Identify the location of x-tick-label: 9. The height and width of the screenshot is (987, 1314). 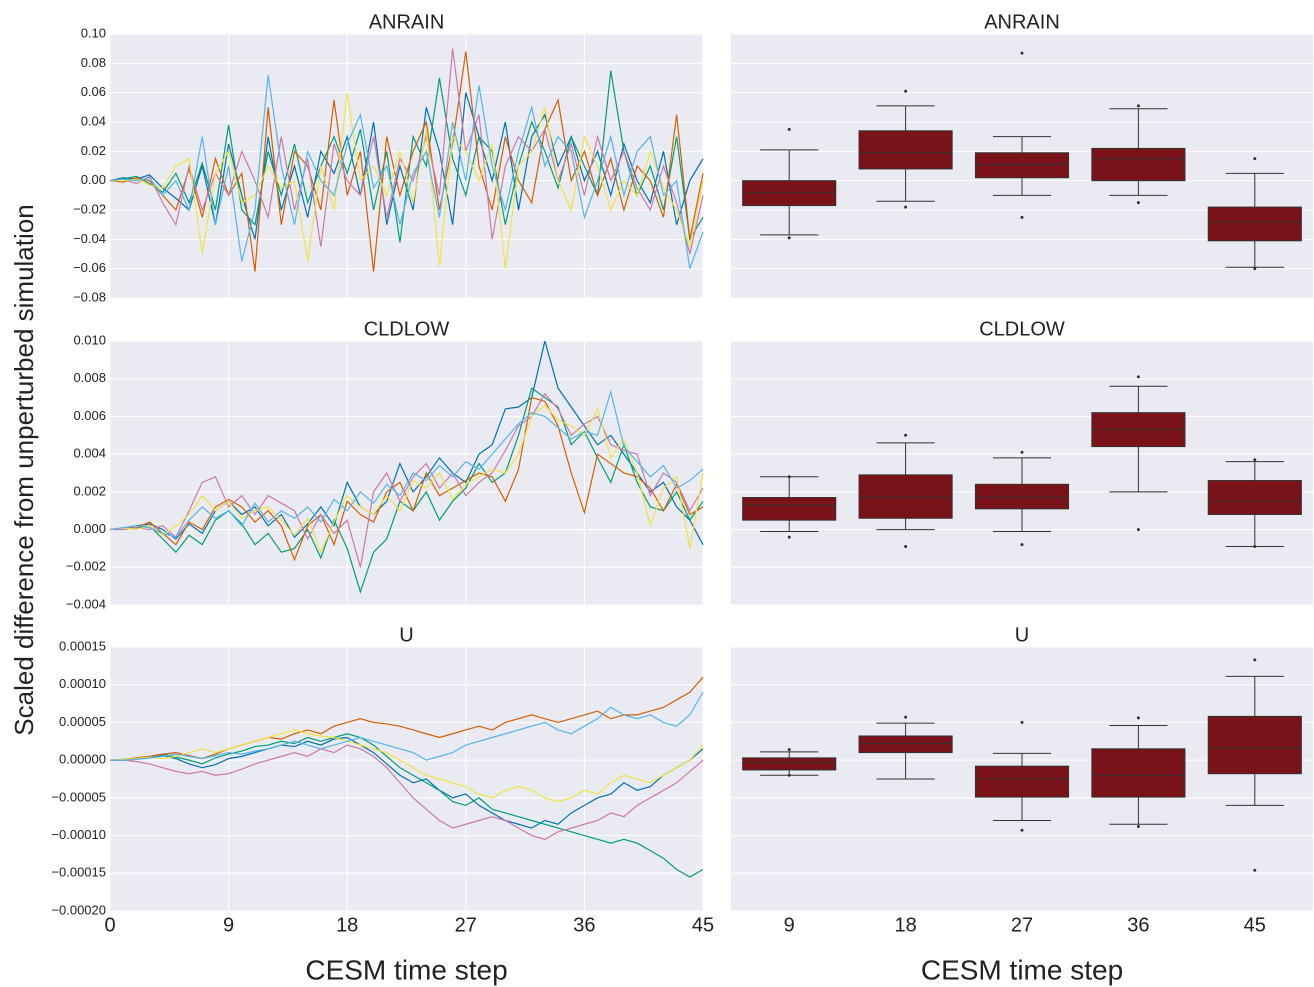
(789, 925).